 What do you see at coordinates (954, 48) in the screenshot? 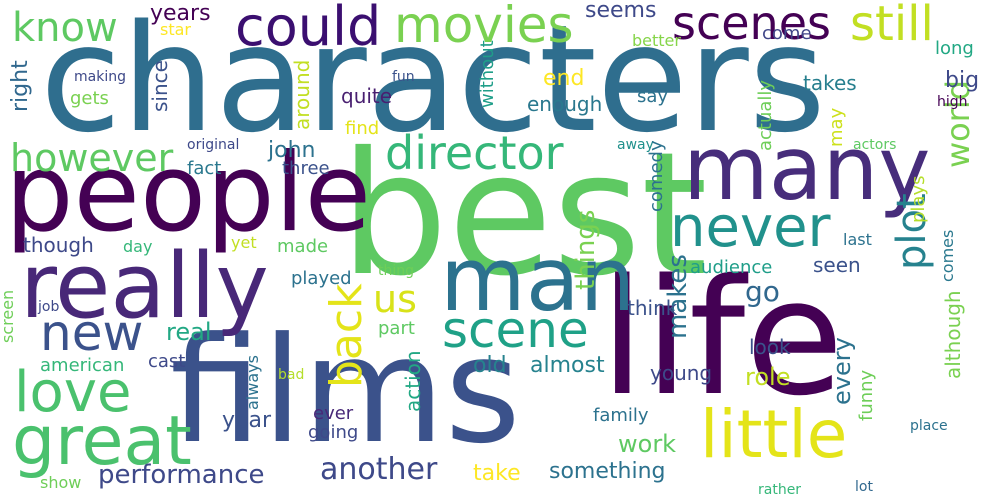
I see `word-long: long` at bounding box center [954, 48].